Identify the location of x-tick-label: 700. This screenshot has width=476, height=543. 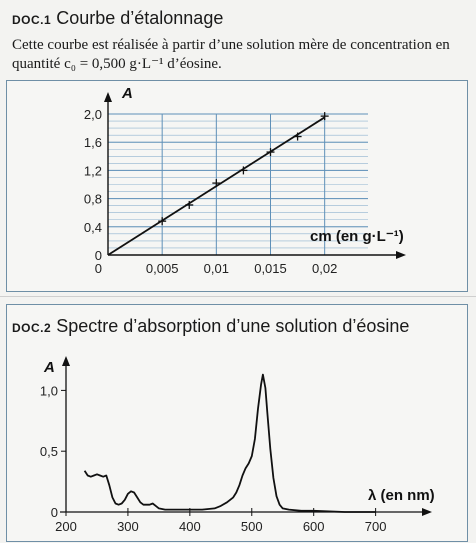
(376, 526).